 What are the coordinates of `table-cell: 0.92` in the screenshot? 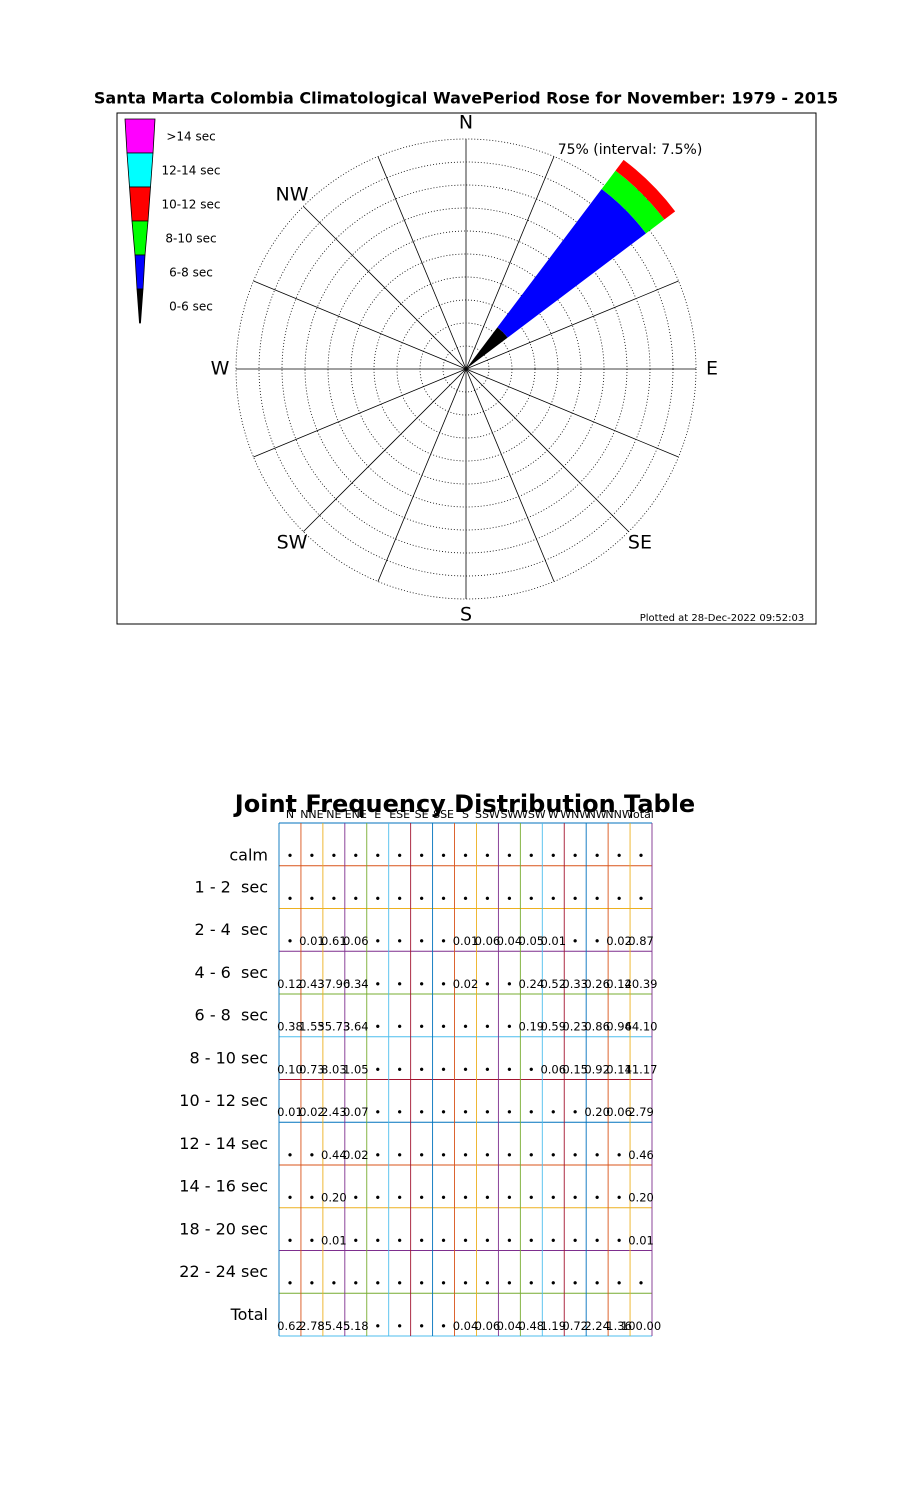 It's located at (597, 1069).